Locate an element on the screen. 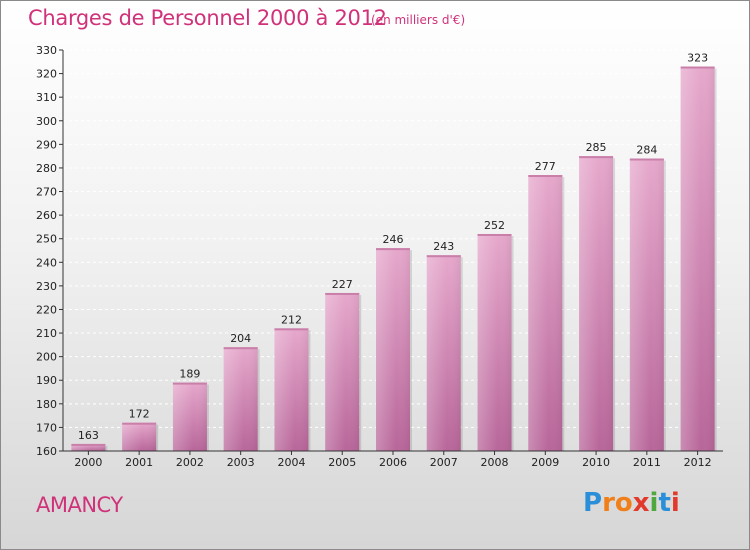 The image size is (750, 550). data-label: 246 is located at coordinates (393, 239).